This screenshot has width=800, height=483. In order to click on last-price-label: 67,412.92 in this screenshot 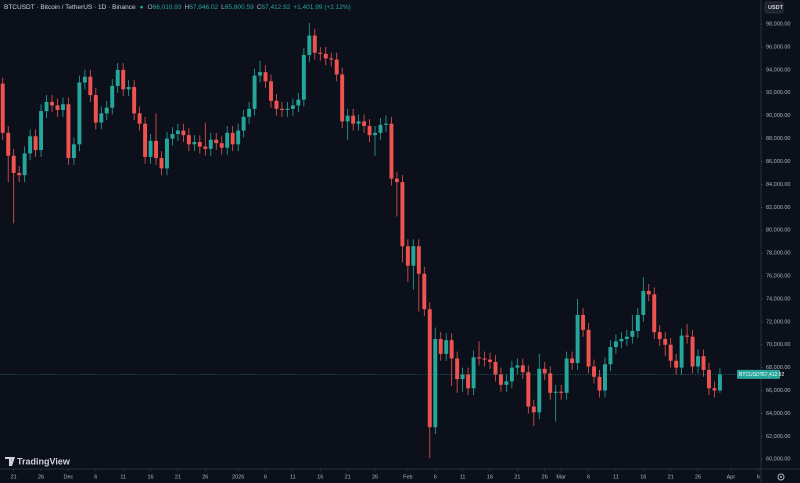, I will do `click(773, 375)`.